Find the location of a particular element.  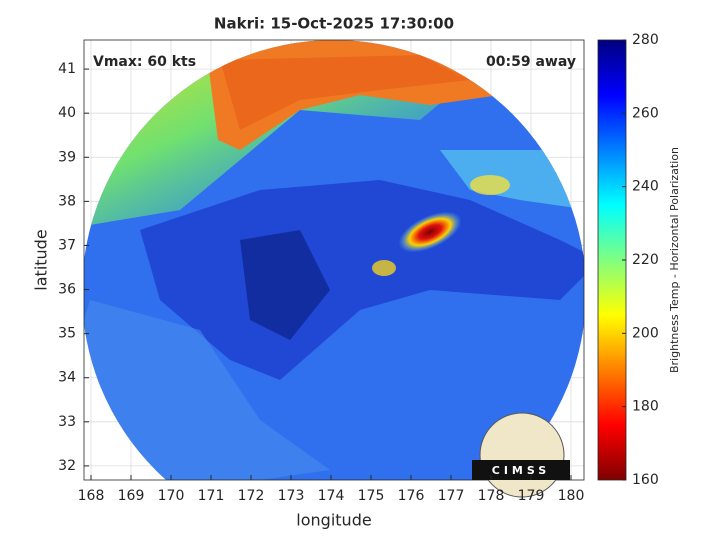

x-tick-label: 179 is located at coordinates (531, 496).